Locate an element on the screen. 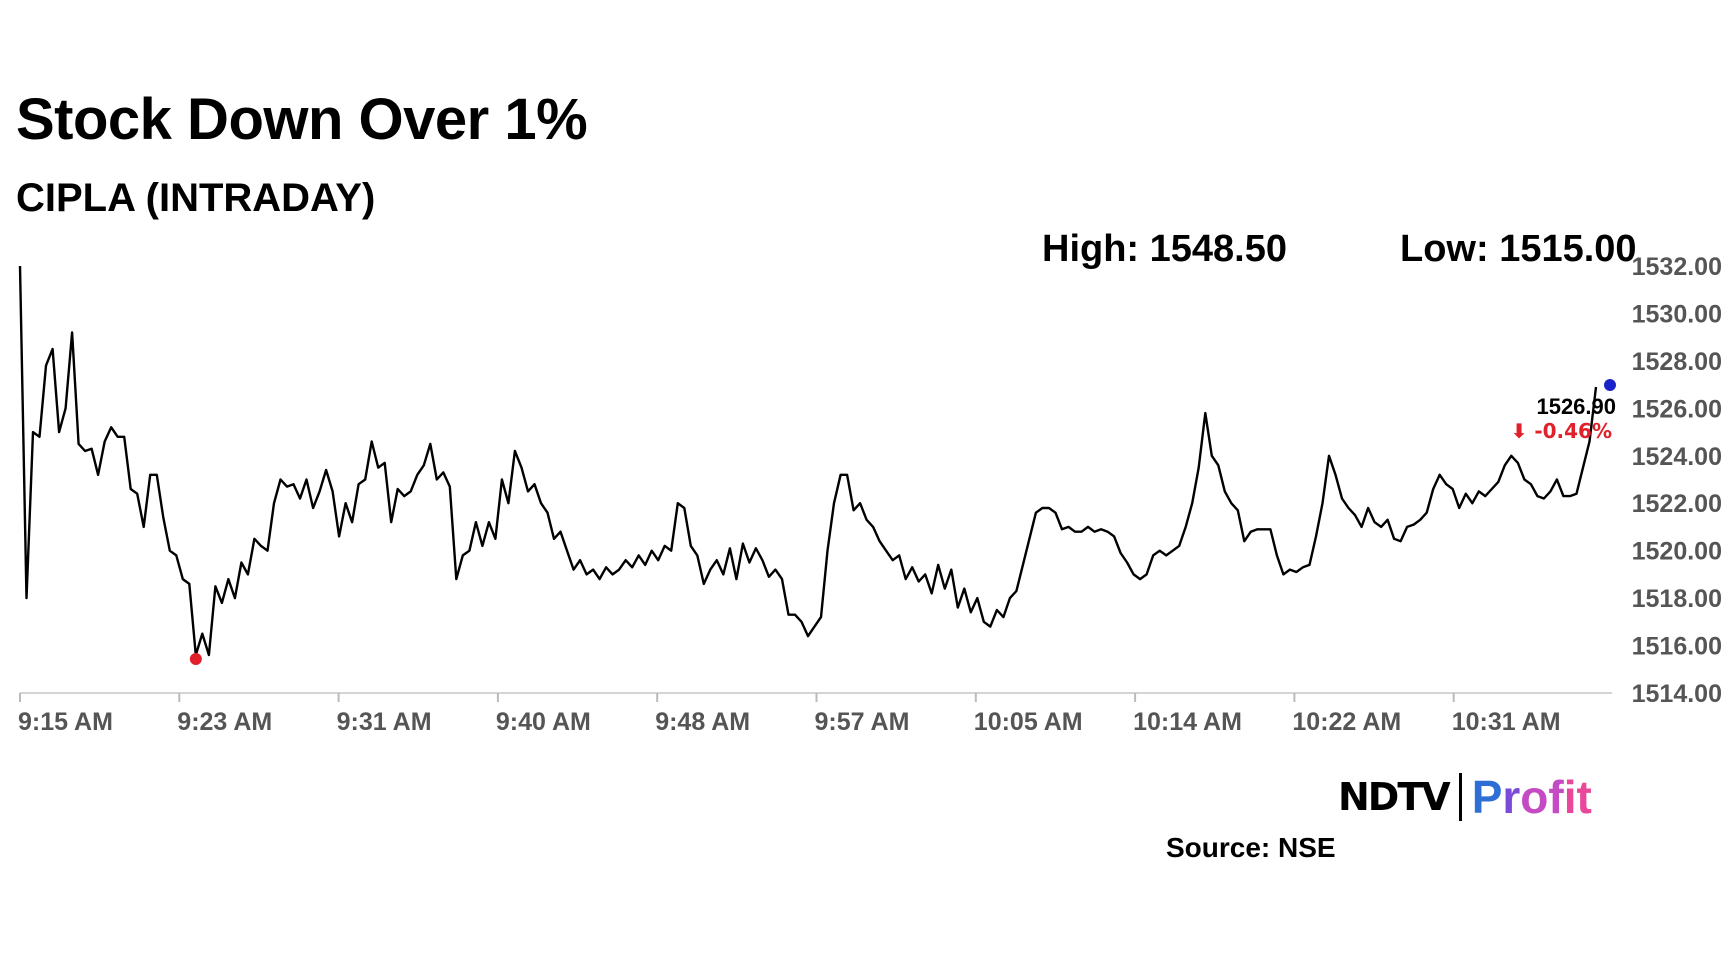 This screenshot has height=972, width=1728. last-point-marker is located at coordinates (1610, 384).